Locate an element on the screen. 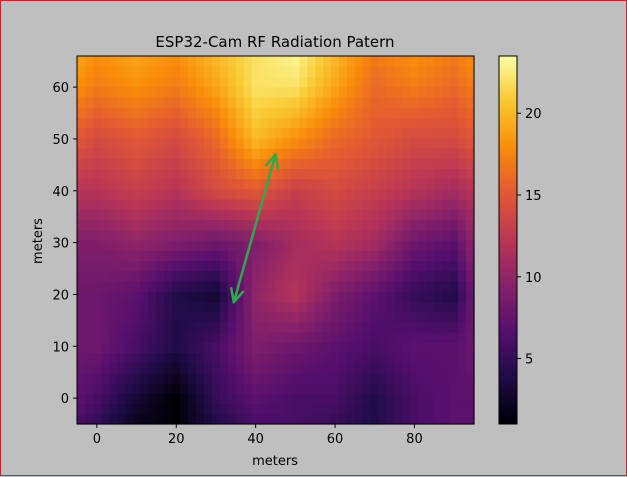 The image size is (627, 477). arrow-head is located at coordinates (277, 161).